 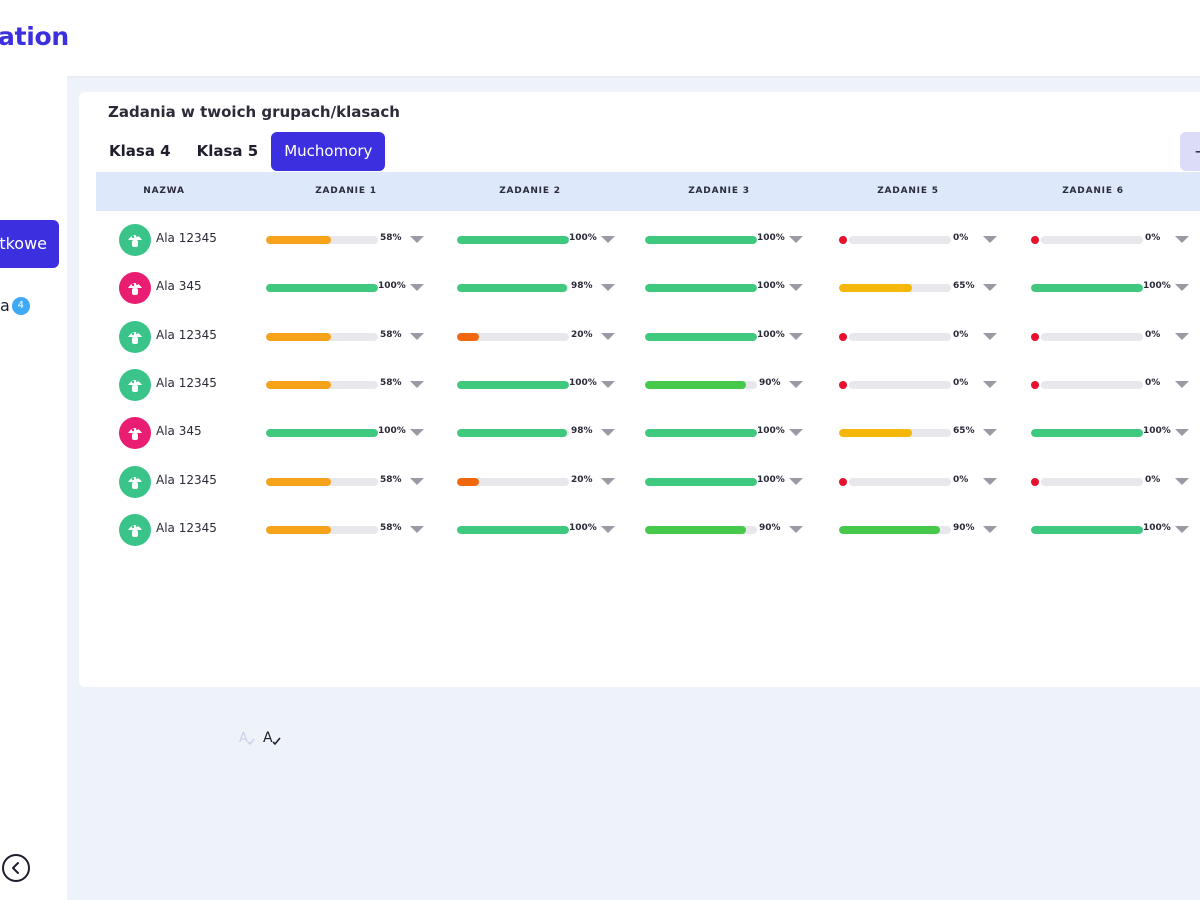 What do you see at coordinates (600, 38) in the screenshot?
I see `top-bar: ation` at bounding box center [600, 38].